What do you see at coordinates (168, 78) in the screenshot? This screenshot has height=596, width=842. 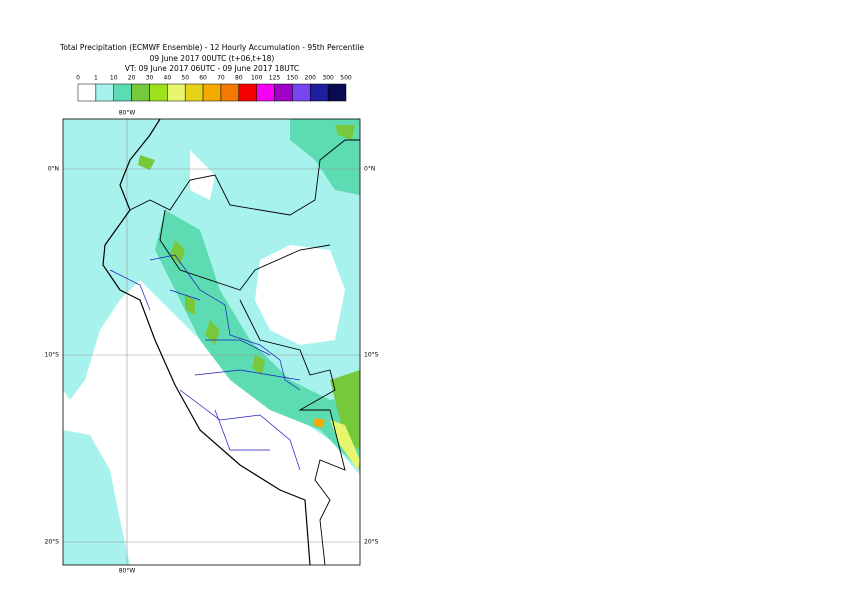 I see `legend-label: 40` at bounding box center [168, 78].